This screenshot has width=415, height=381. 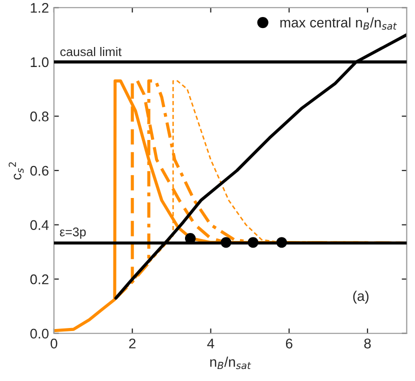 What do you see at coordinates (39, 333) in the screenshot?
I see `y-tick-label: 0.0` at bounding box center [39, 333].